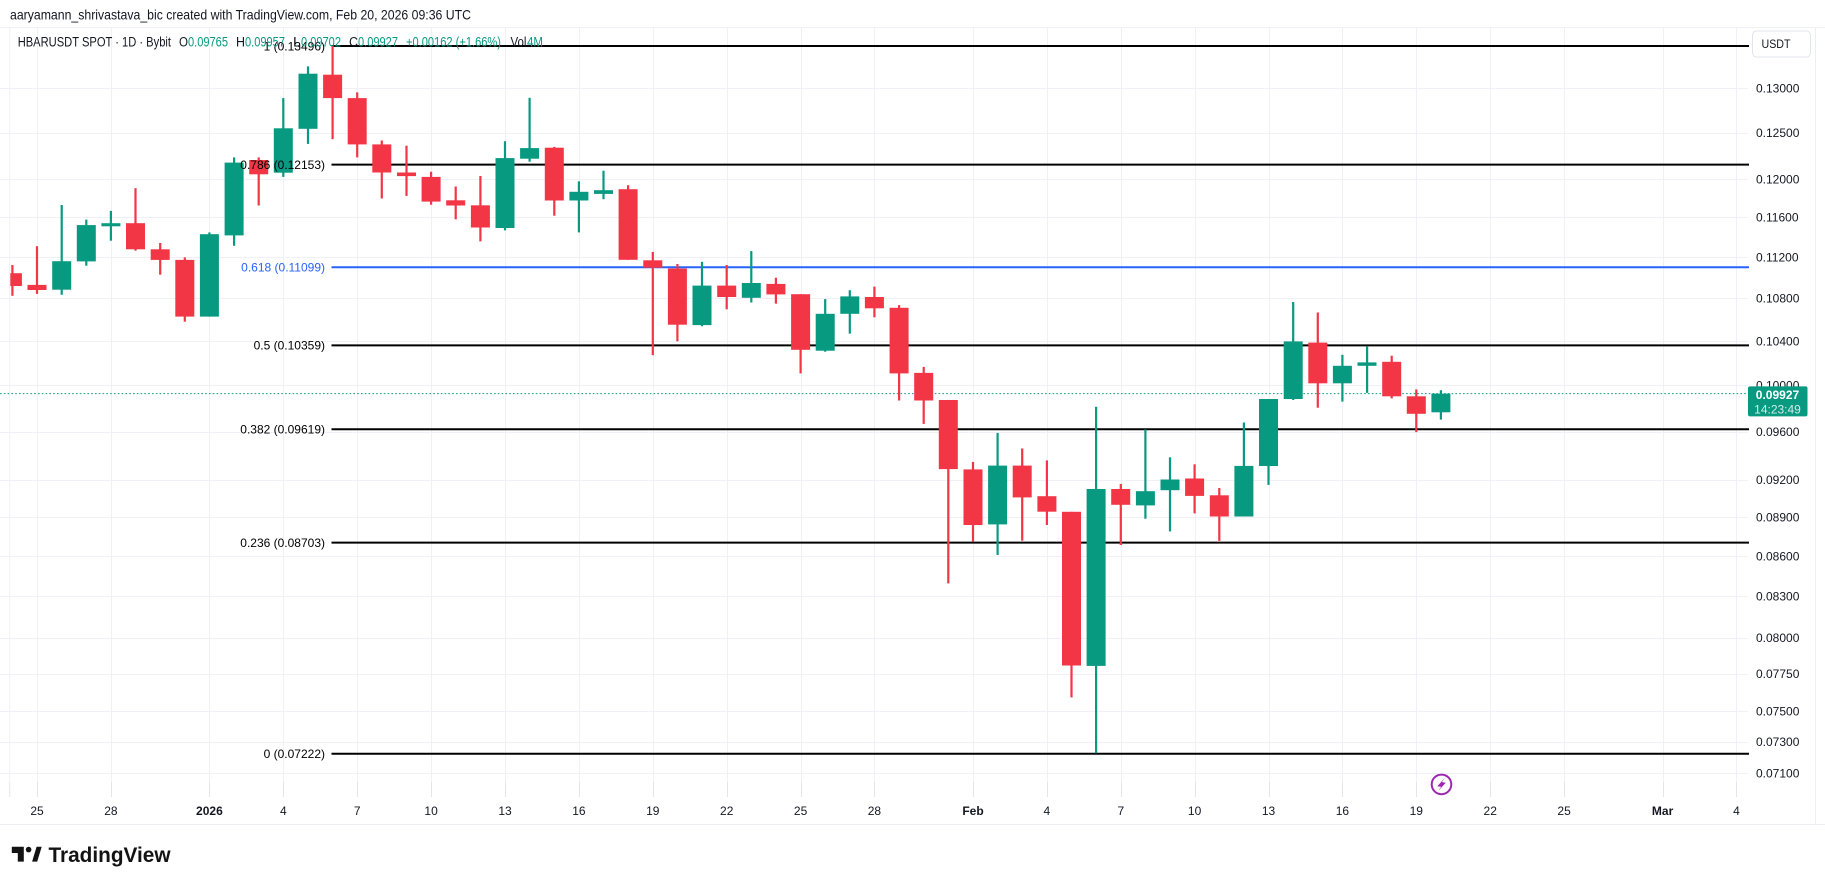 The height and width of the screenshot is (885, 1825). What do you see at coordinates (289, 346) in the screenshot?
I see `svg-text: 0.5 (0.10359)` at bounding box center [289, 346].